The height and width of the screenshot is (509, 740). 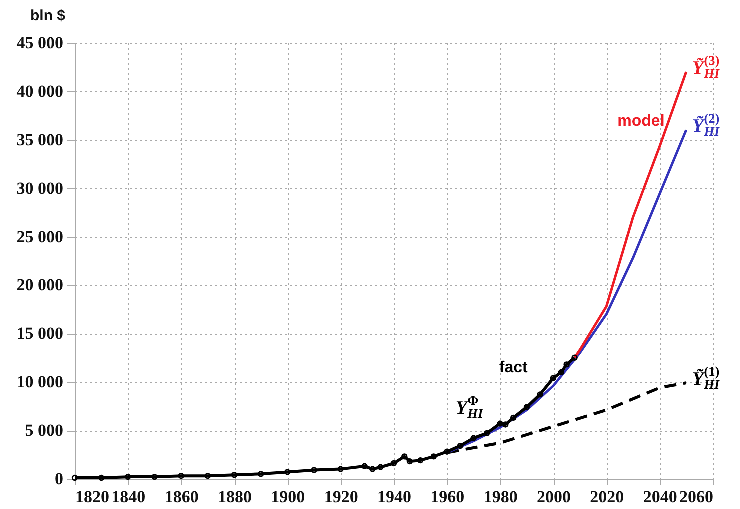 What do you see at coordinates (93, 497) in the screenshot?
I see `x-tick-label: 1820` at bounding box center [93, 497].